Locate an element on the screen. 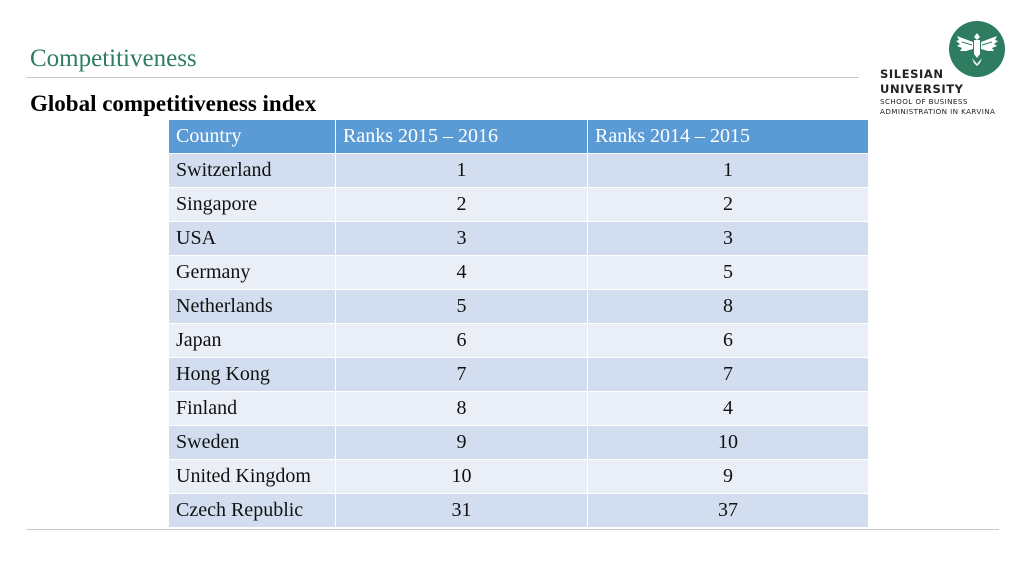 Image resolution: width=1024 pixels, height=575 pixels. country-cell: Switzerland is located at coordinates (252, 170).